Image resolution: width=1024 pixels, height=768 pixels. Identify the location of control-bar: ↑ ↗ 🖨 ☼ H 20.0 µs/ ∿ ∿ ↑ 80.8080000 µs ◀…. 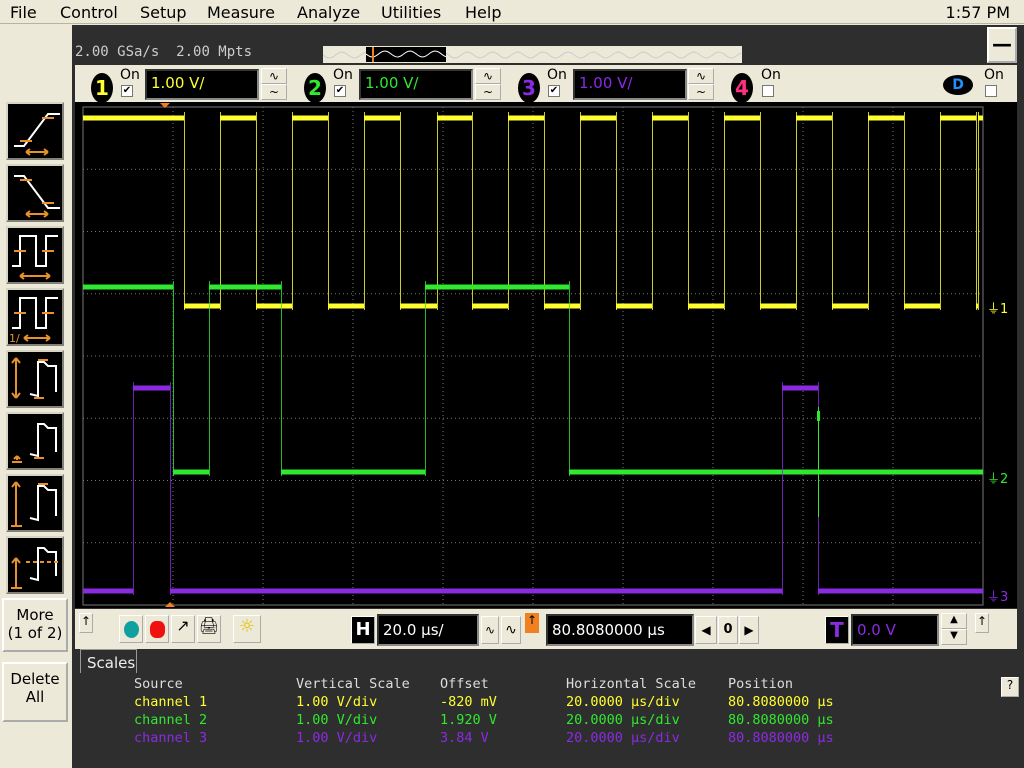
(546, 629).